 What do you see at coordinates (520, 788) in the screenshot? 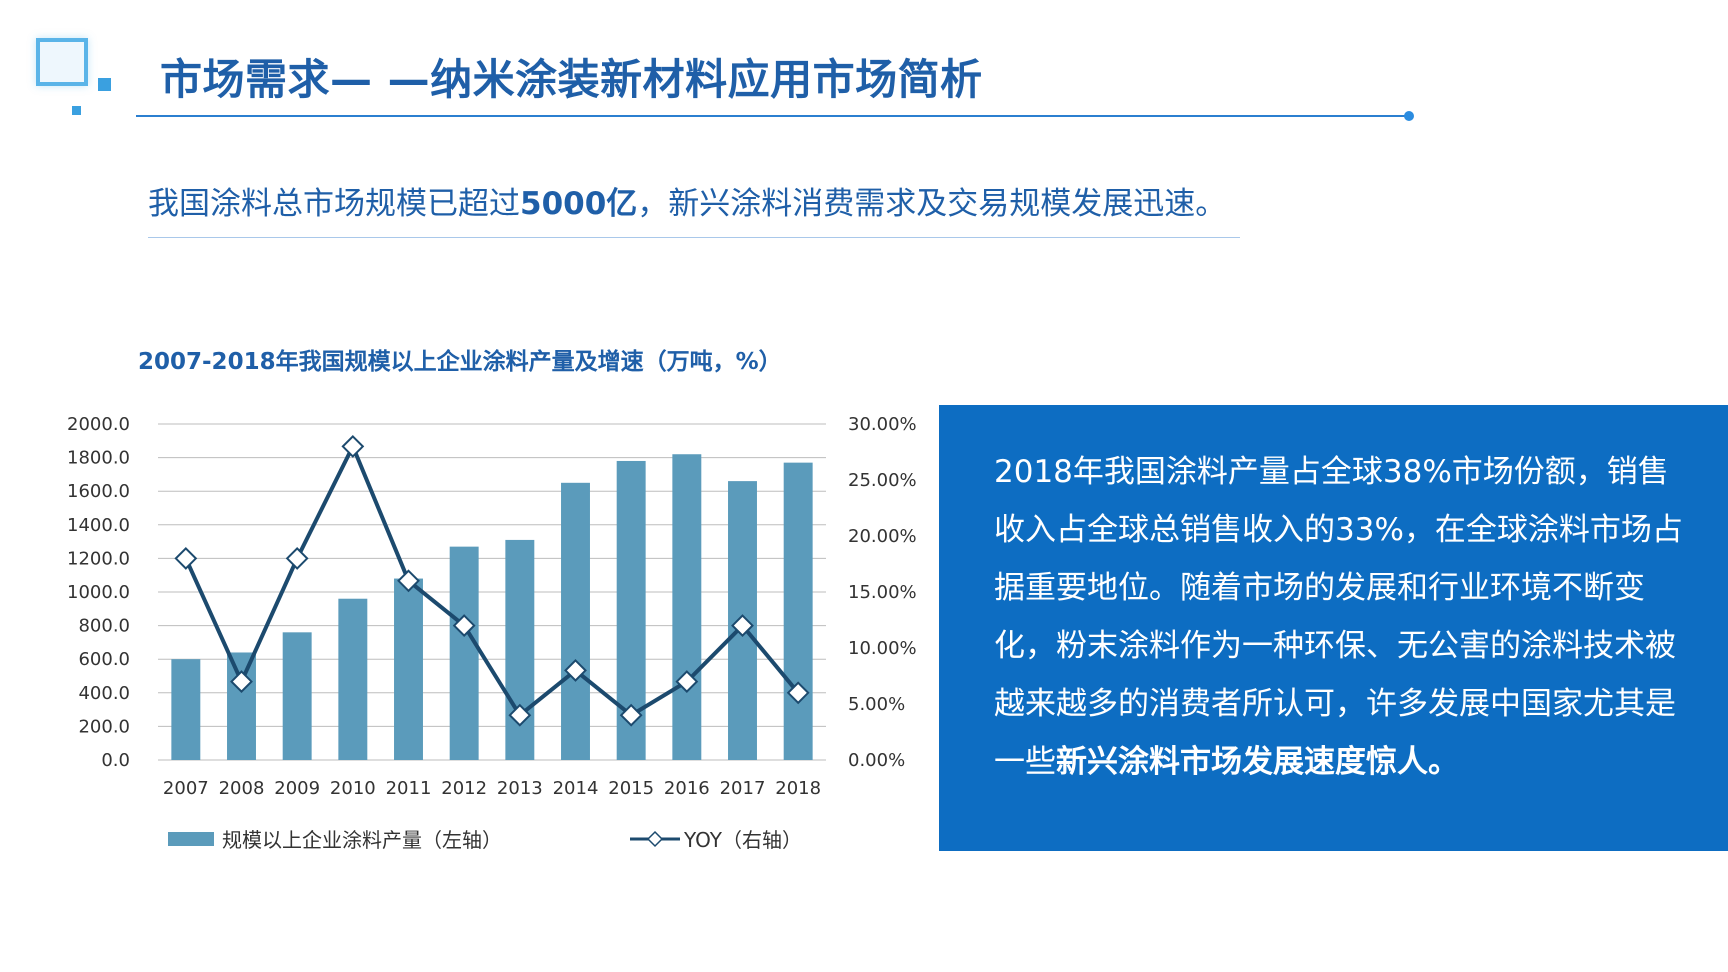
I see `x-tick-label: 2013` at bounding box center [520, 788].